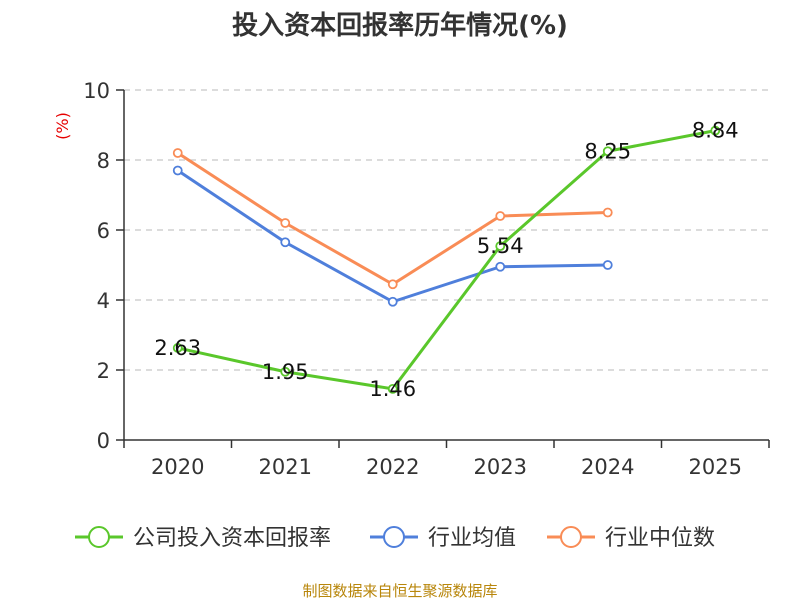 This screenshot has width=800, height=600. Describe the element at coordinates (103, 231) in the screenshot. I see `y-tick-label: 6` at that location.